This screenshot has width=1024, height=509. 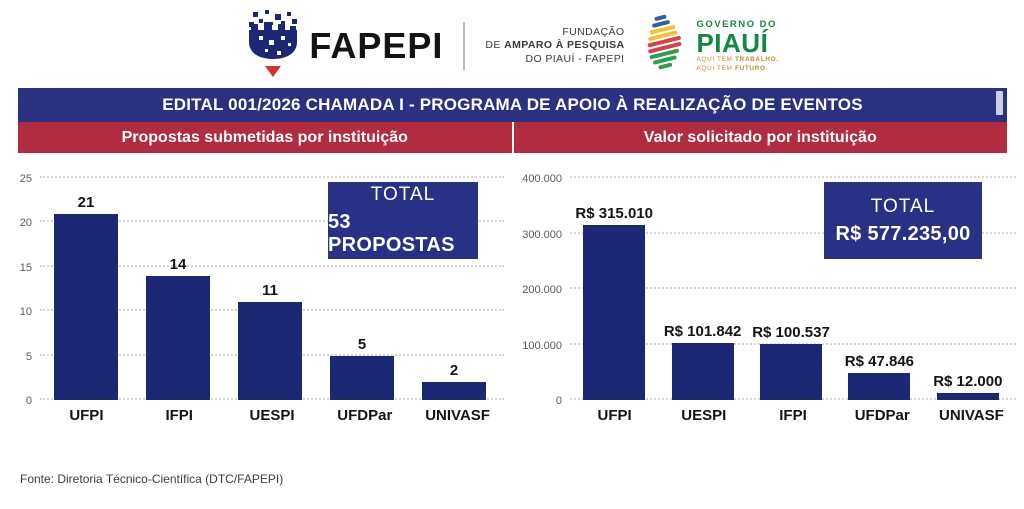 What do you see at coordinates (968, 382) in the screenshot?
I see `bar-value-label: R$ 12.000` at bounding box center [968, 382].